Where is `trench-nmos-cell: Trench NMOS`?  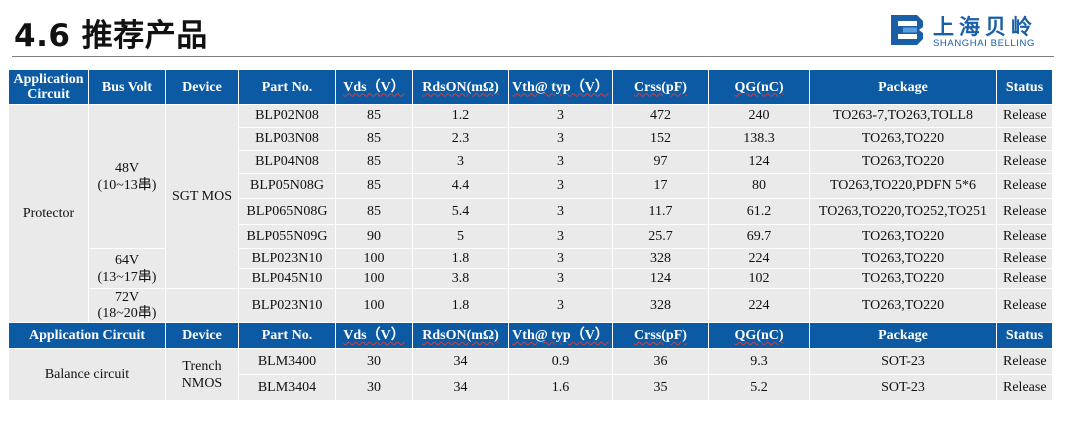 trench-nmos-cell: Trench NMOS is located at coordinates (202, 374).